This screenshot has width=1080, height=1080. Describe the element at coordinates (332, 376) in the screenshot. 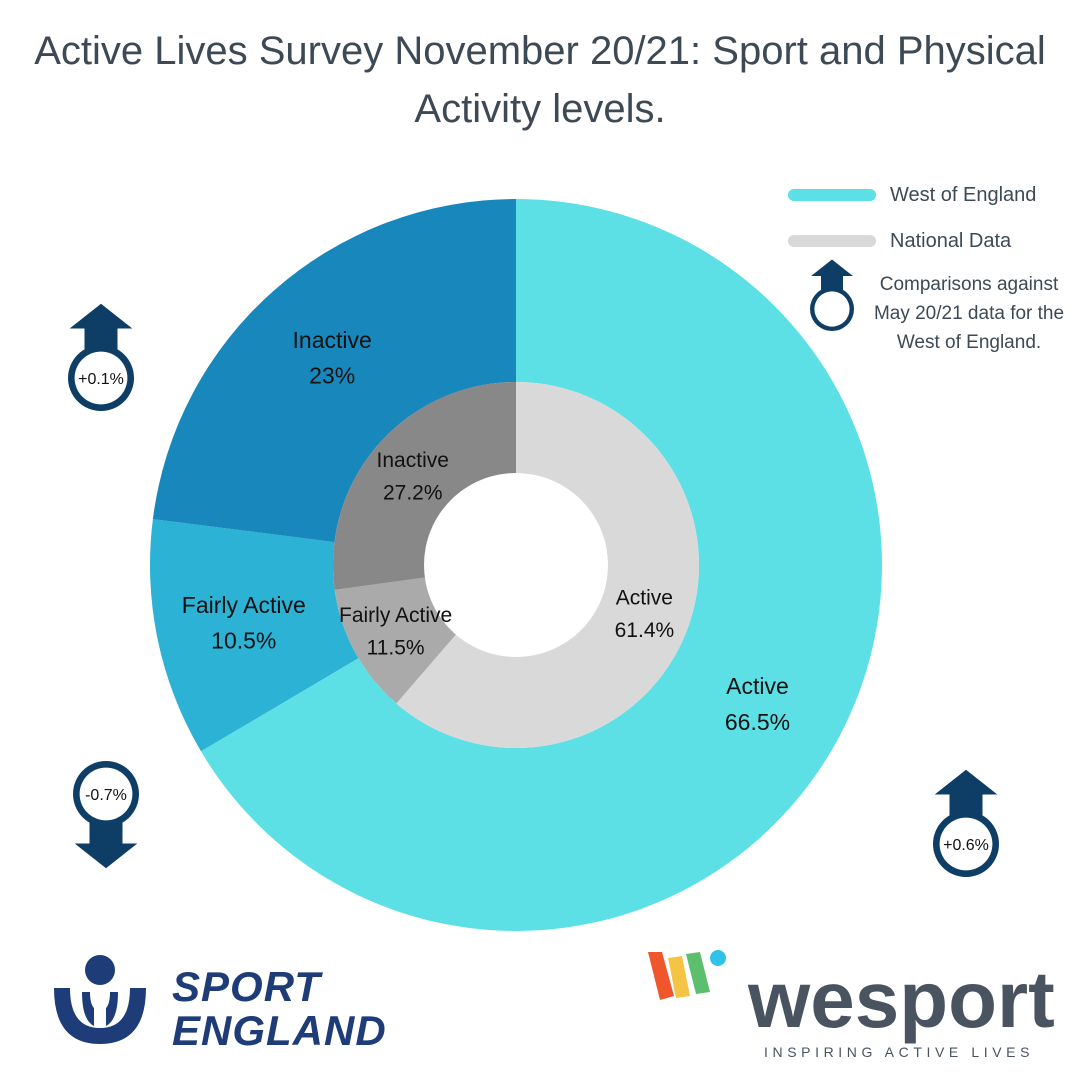

I see `west-label-value-inactive: 23%` at that location.